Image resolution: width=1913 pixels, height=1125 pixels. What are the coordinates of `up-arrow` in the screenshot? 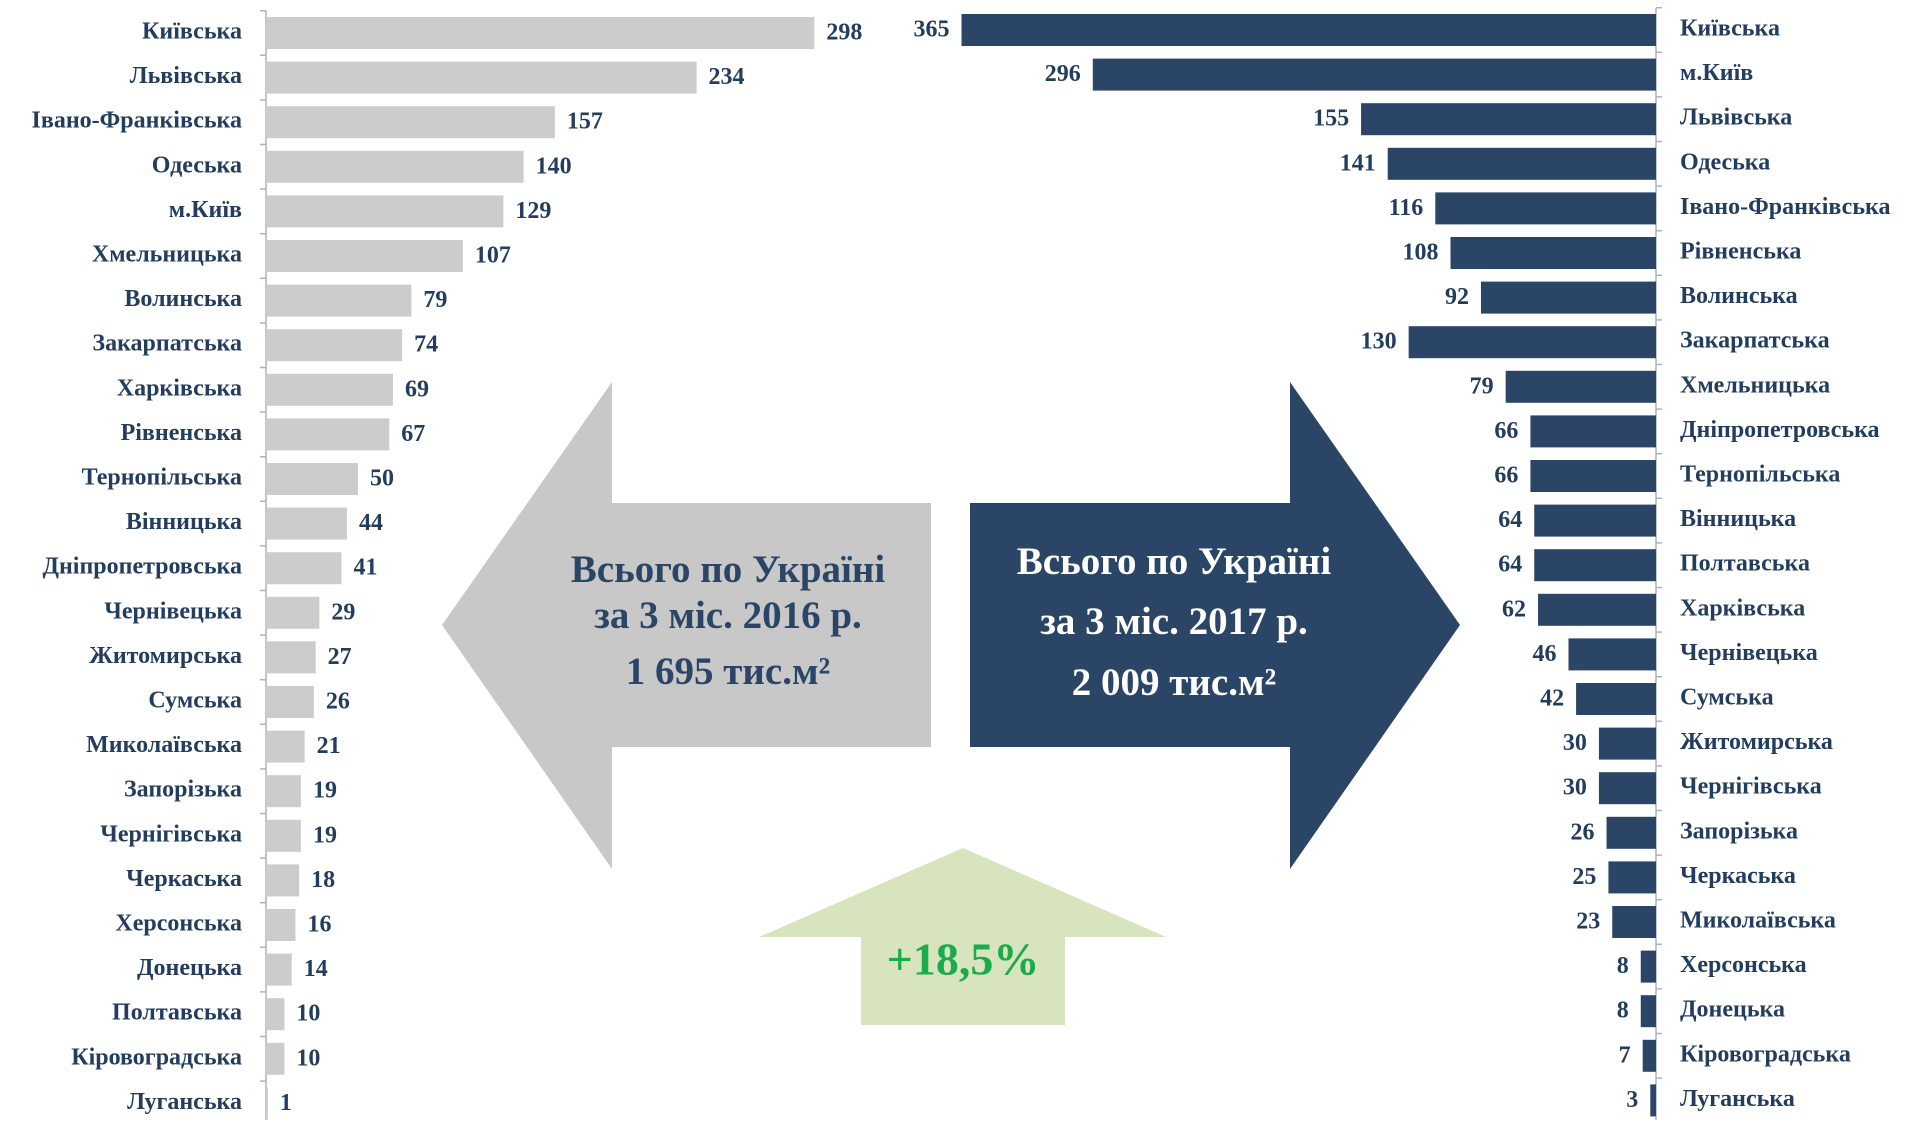 It's located at (962, 936).